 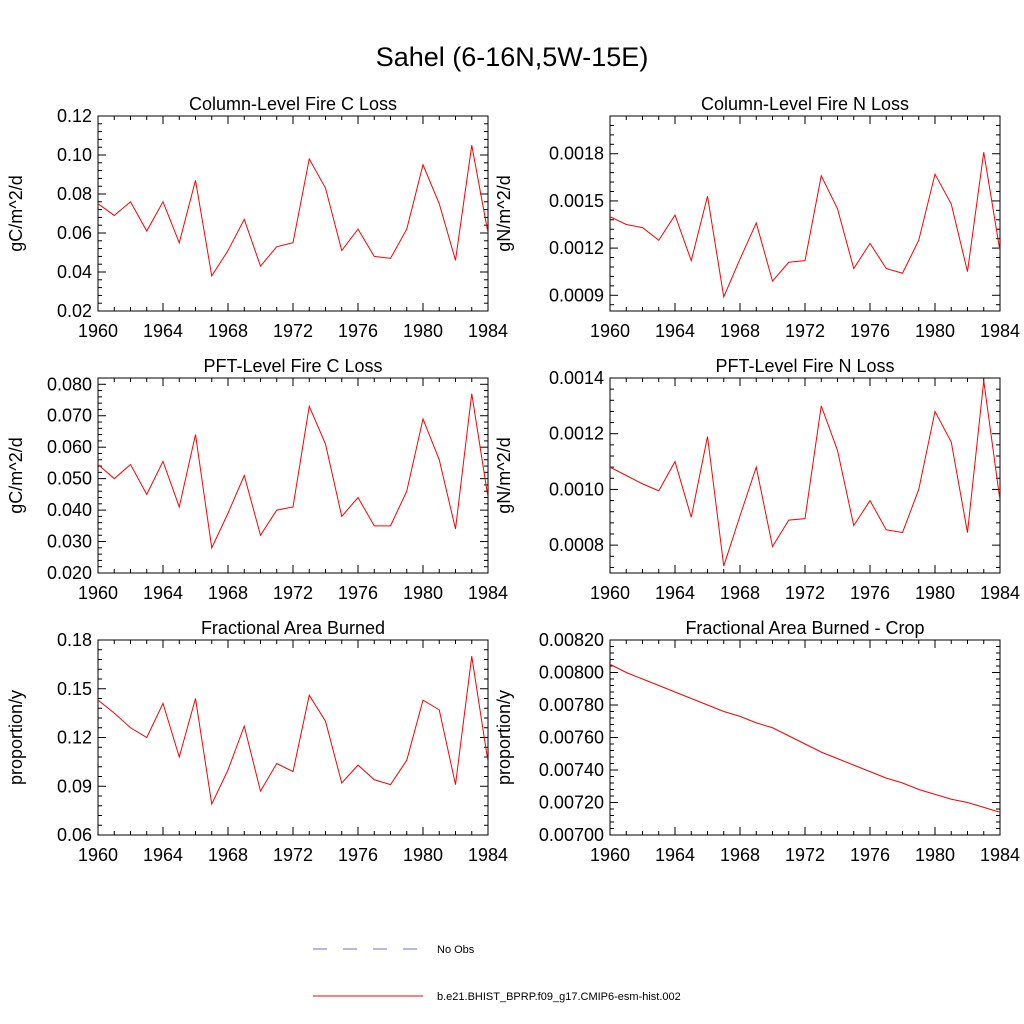 I want to click on y-tick-label: 0.08, so click(x=74, y=194).